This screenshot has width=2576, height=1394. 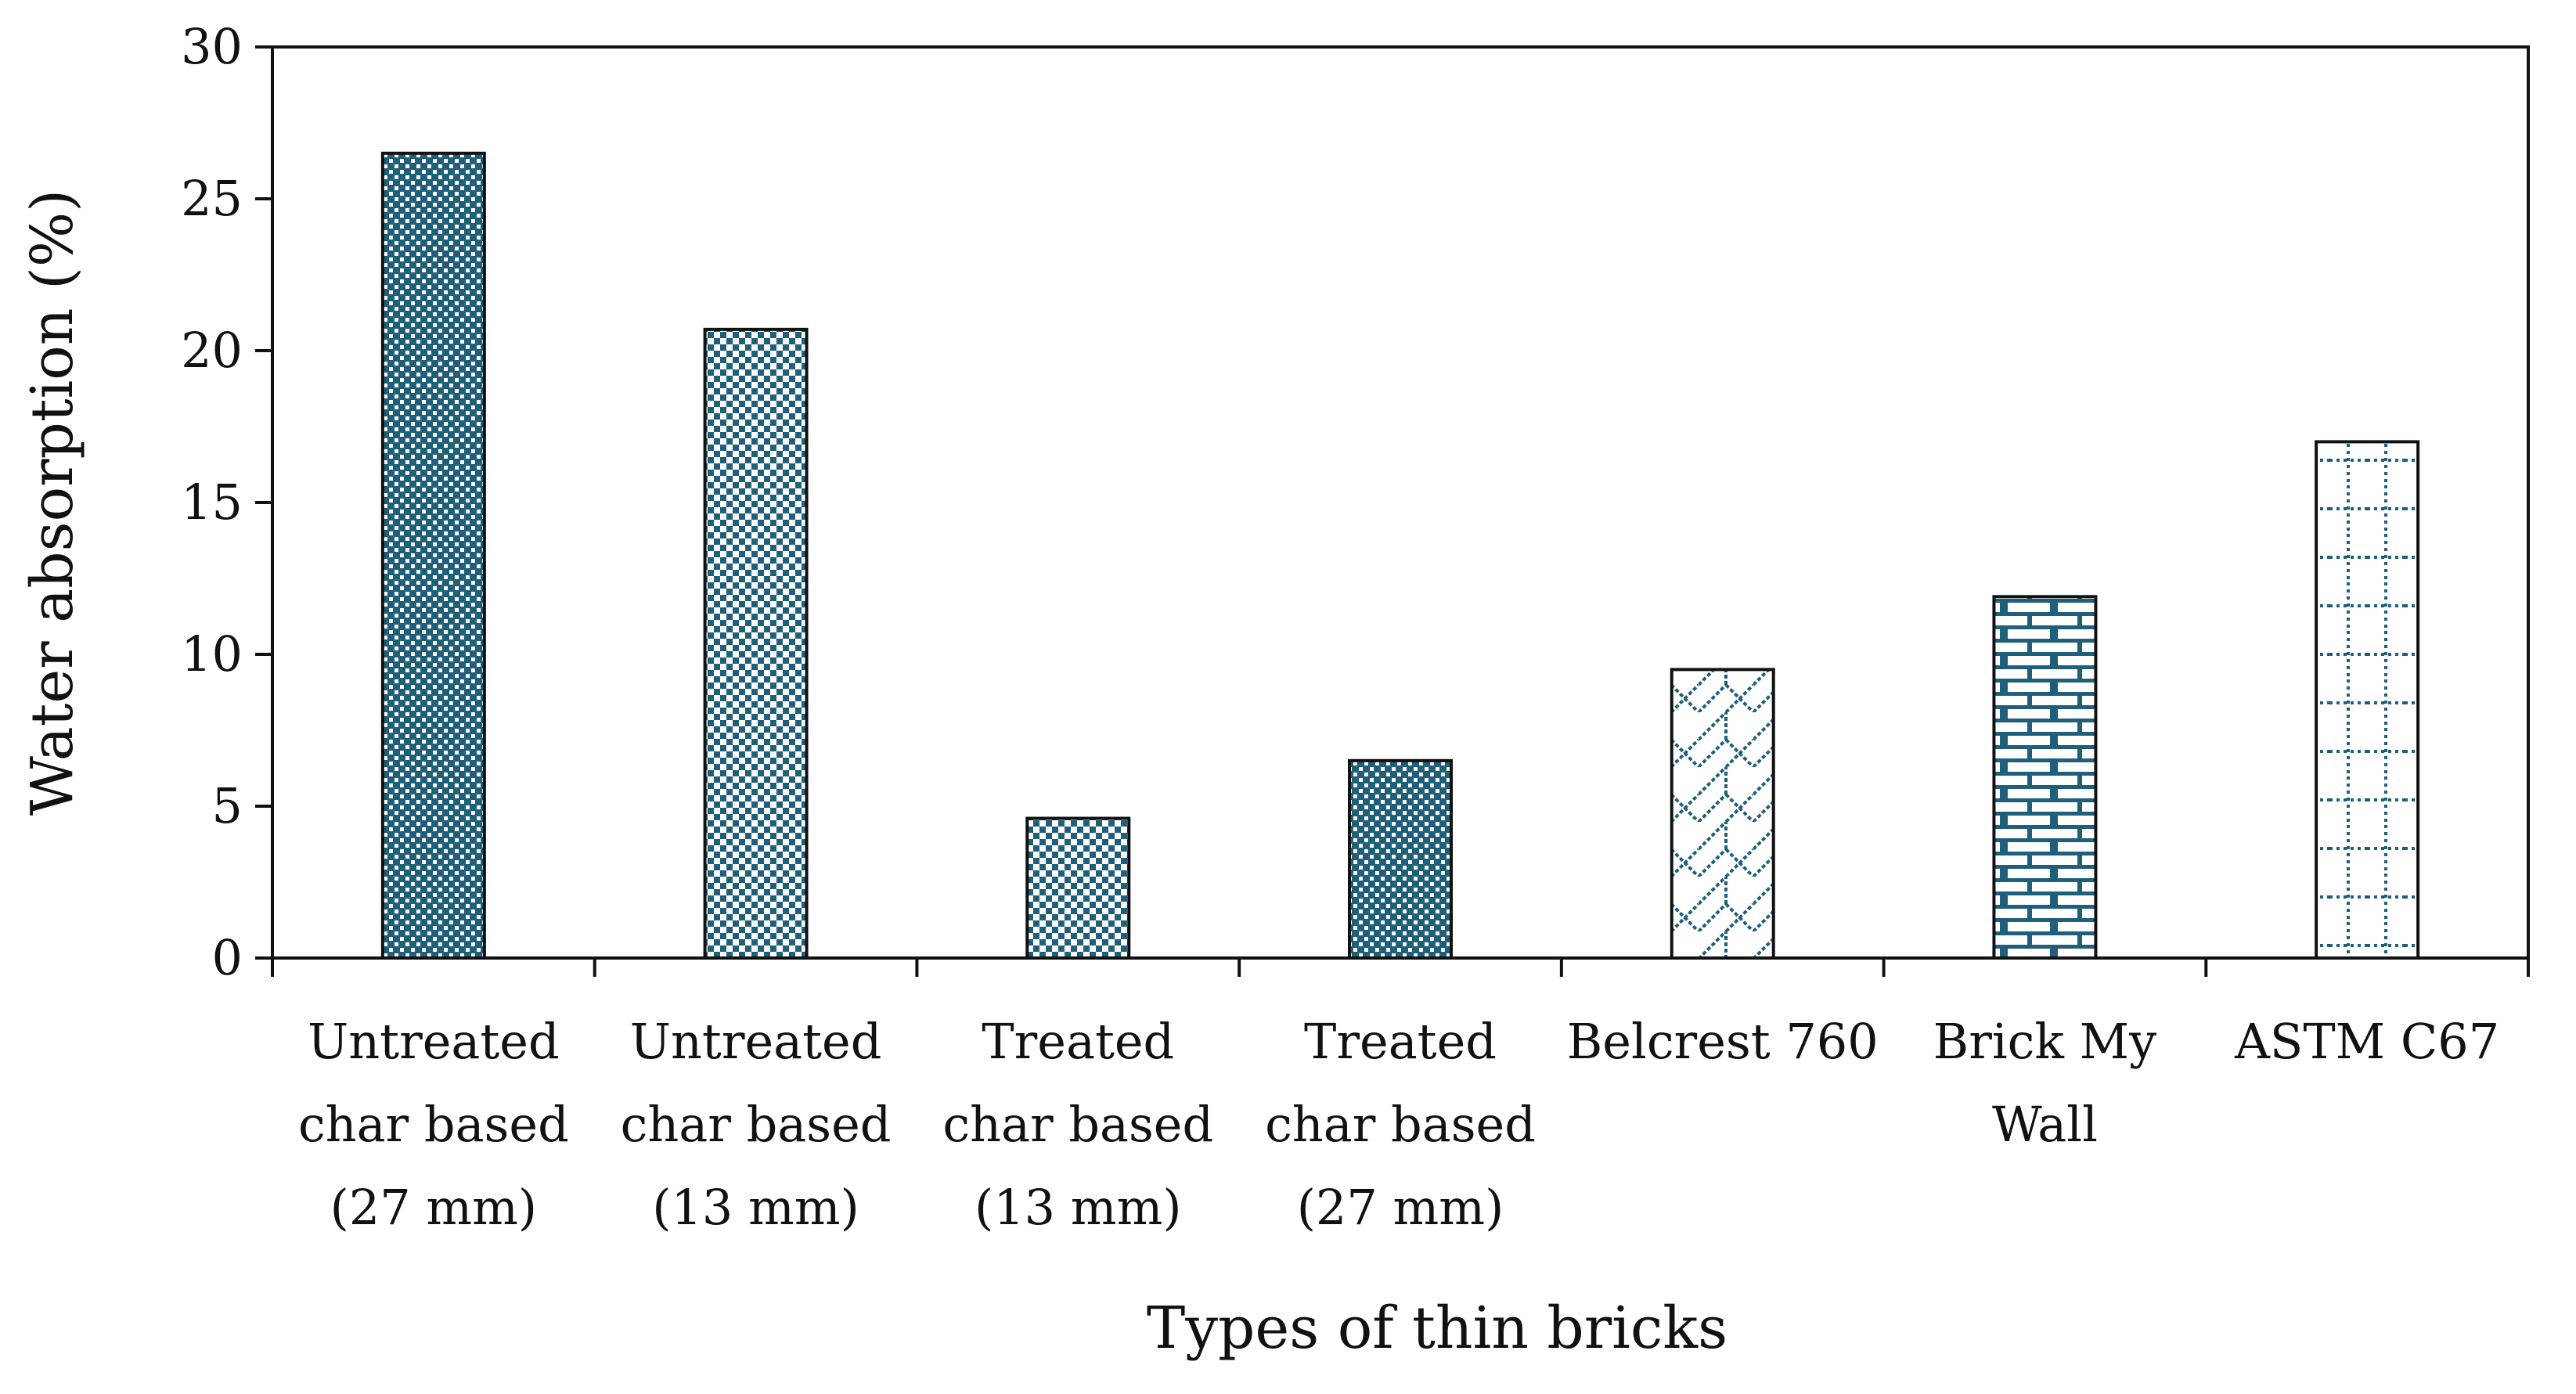 What do you see at coordinates (1723, 1041) in the screenshot?
I see `x-category-label: Belcrest 760` at bounding box center [1723, 1041].